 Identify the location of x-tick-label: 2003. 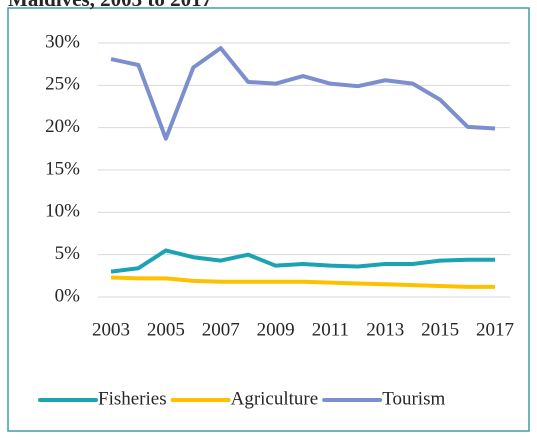
(111, 329).